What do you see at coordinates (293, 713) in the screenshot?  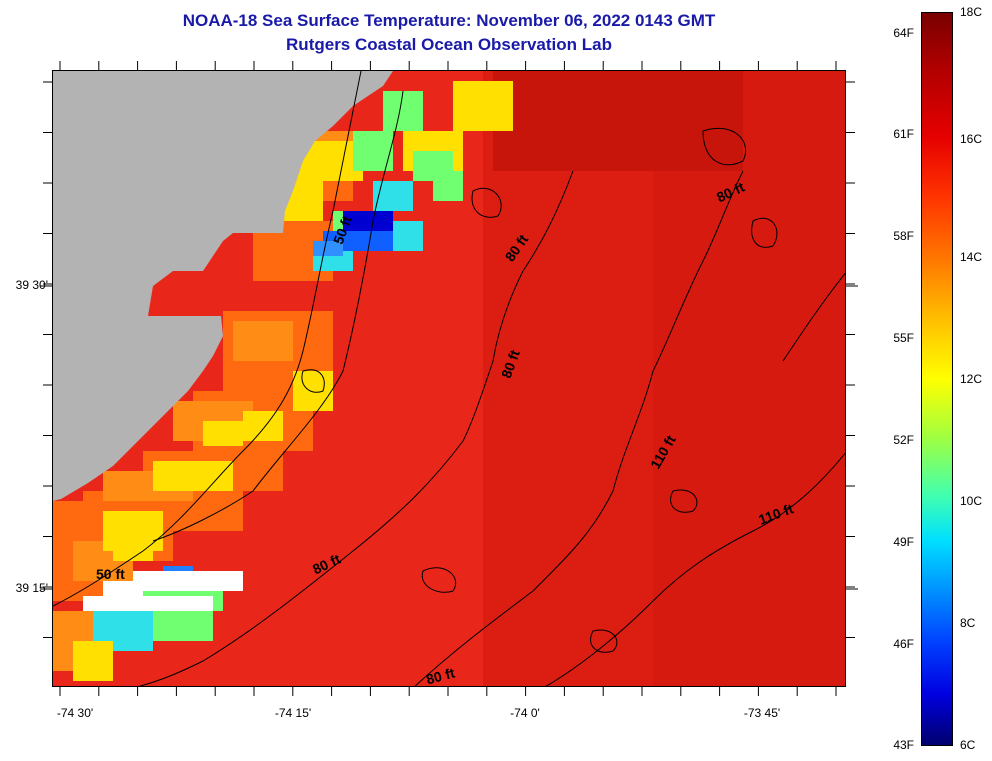 I see `lon-label-74-15: -74 15'` at bounding box center [293, 713].